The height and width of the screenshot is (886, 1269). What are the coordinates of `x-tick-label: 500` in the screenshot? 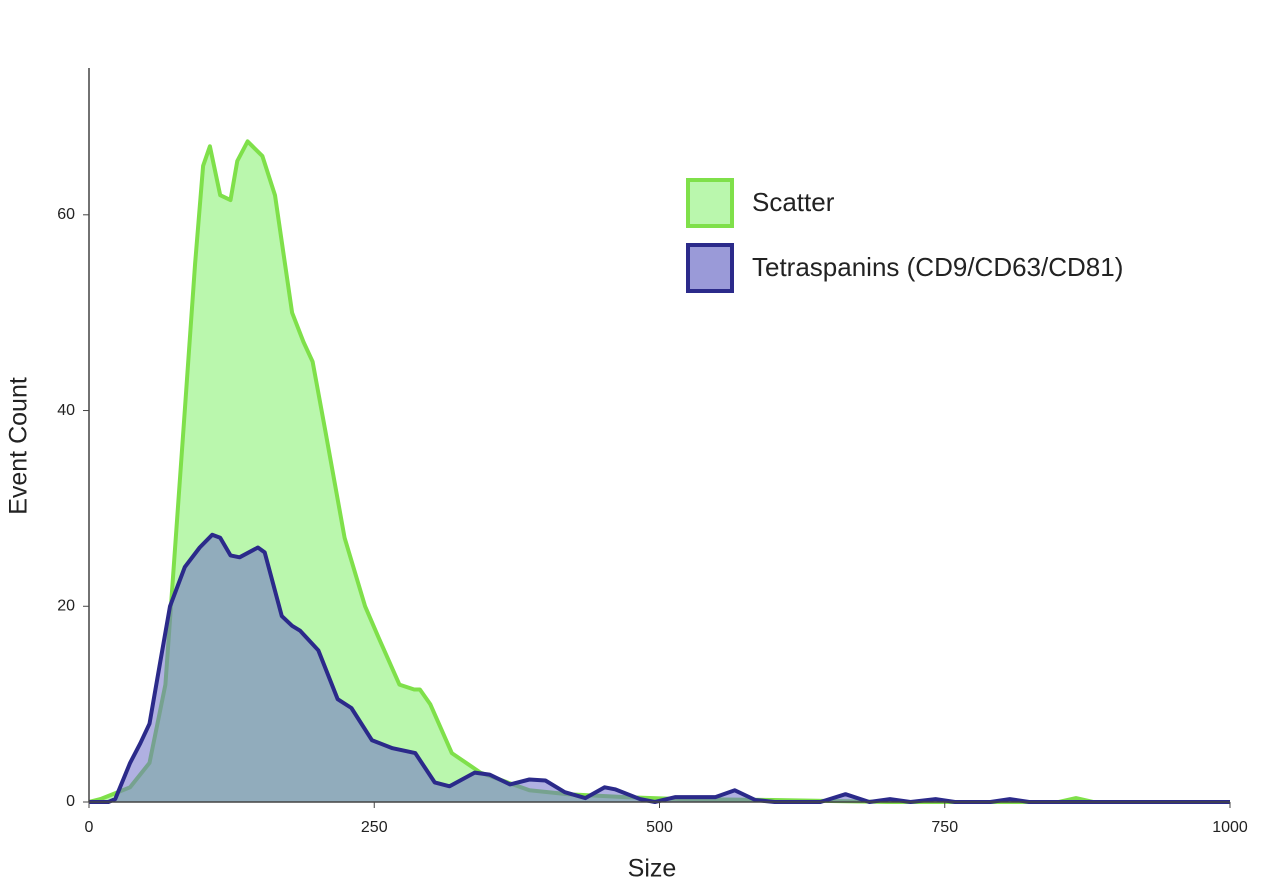 It's located at (659, 827).